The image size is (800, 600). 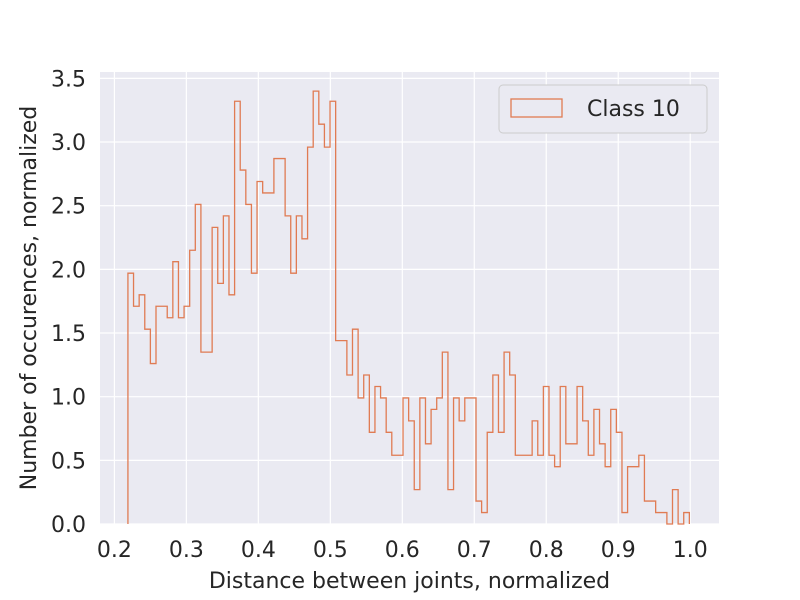 I want to click on x-tick-label: 0.7, so click(x=474, y=550).